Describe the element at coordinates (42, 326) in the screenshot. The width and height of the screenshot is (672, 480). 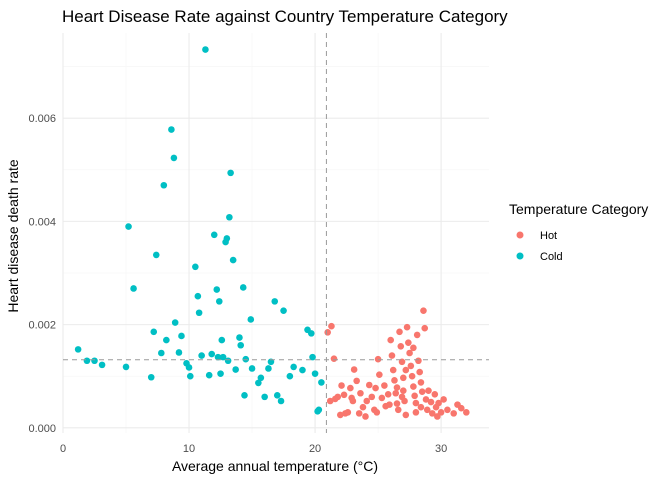
I see `y-tick-label: 0.002` at that location.